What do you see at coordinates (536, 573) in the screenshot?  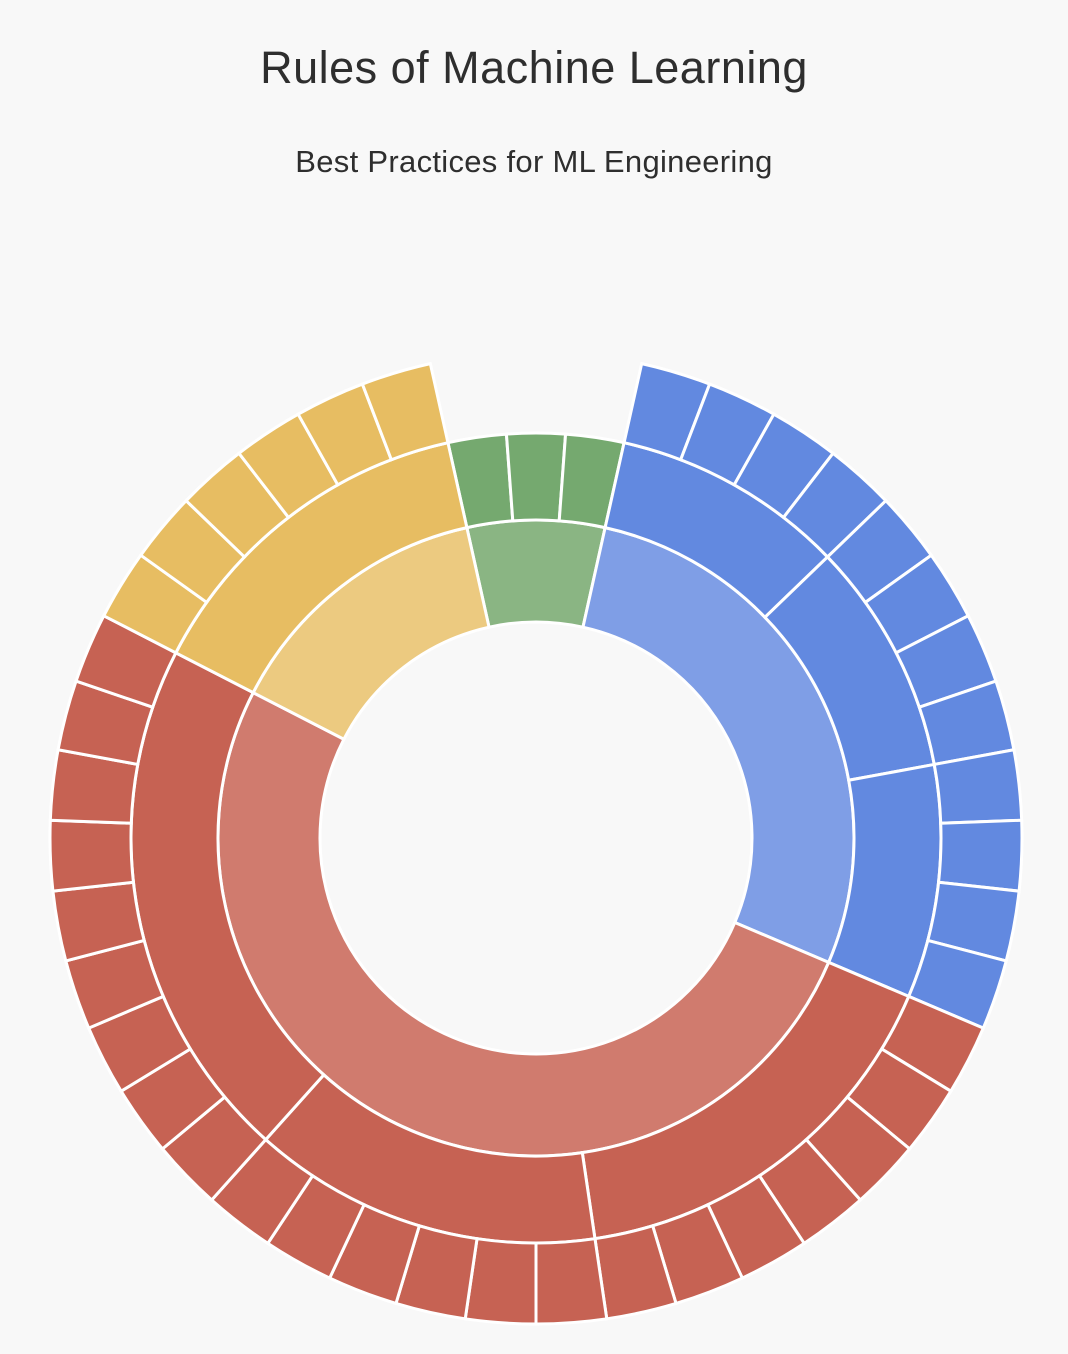 I see `arc-phase-green` at bounding box center [536, 573].